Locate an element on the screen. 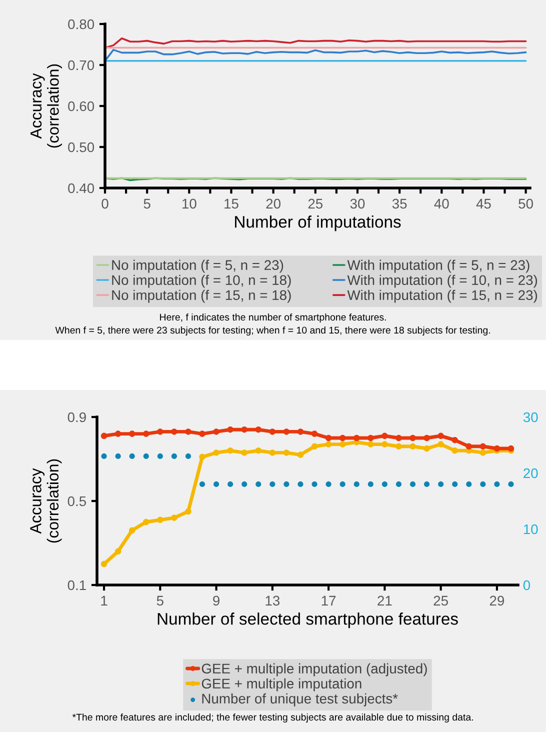  x-tick-label: 45 is located at coordinates (483, 203).